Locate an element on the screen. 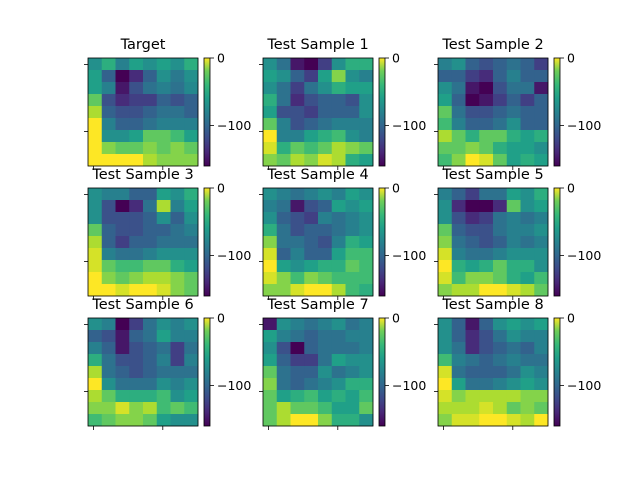 The height and width of the screenshot is (480, 640). heatmap-panel: Target 0 −100 is located at coordinates (167, 103).